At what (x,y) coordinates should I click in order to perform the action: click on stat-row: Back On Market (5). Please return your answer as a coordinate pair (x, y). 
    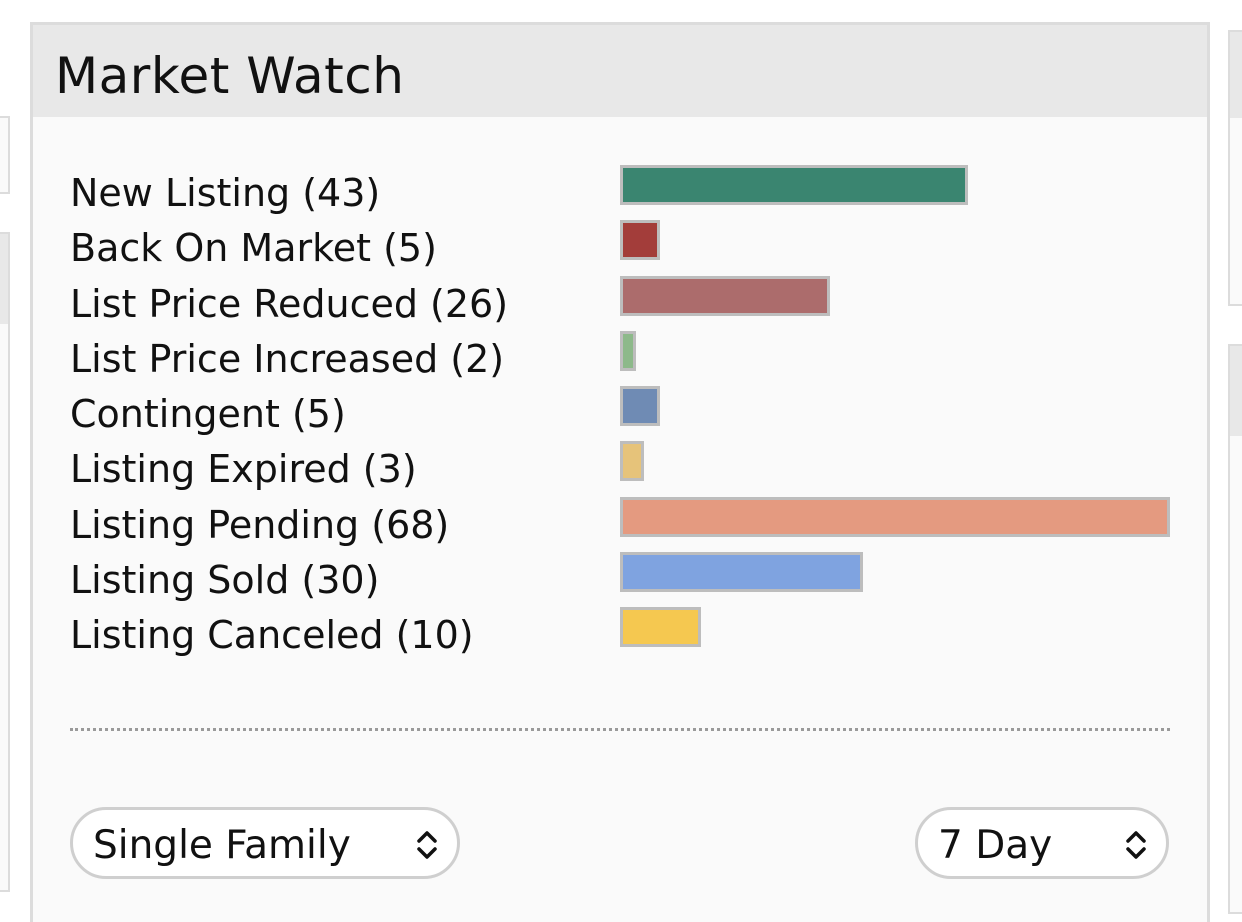
    Looking at the image, I should click on (620, 247).